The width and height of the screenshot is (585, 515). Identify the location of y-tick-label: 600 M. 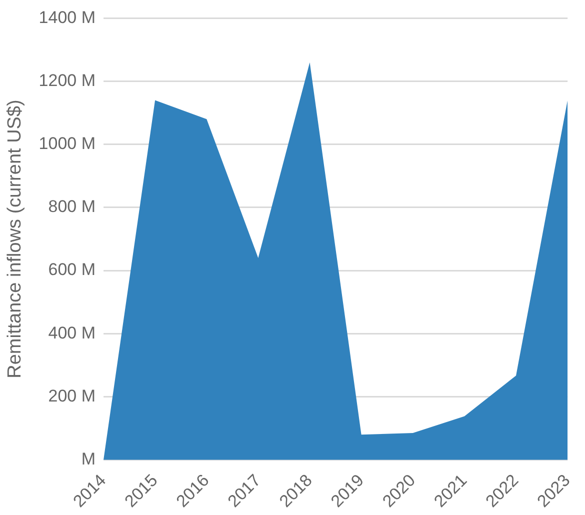
(72, 270).